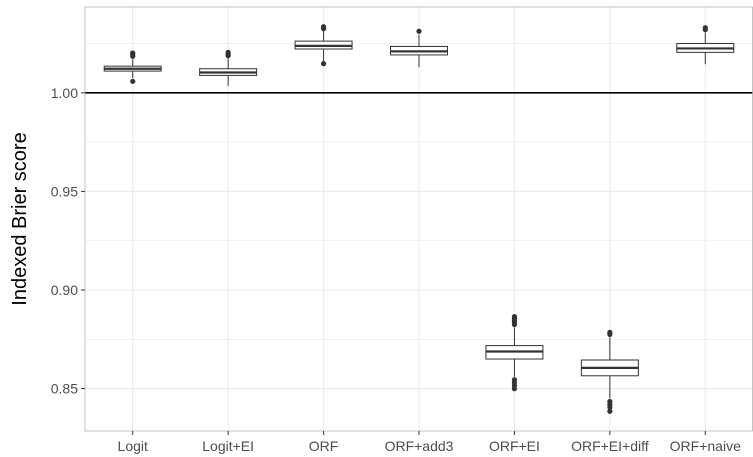  What do you see at coordinates (705, 446) in the screenshot?
I see `x-tick-label: ORF+naive` at bounding box center [705, 446].